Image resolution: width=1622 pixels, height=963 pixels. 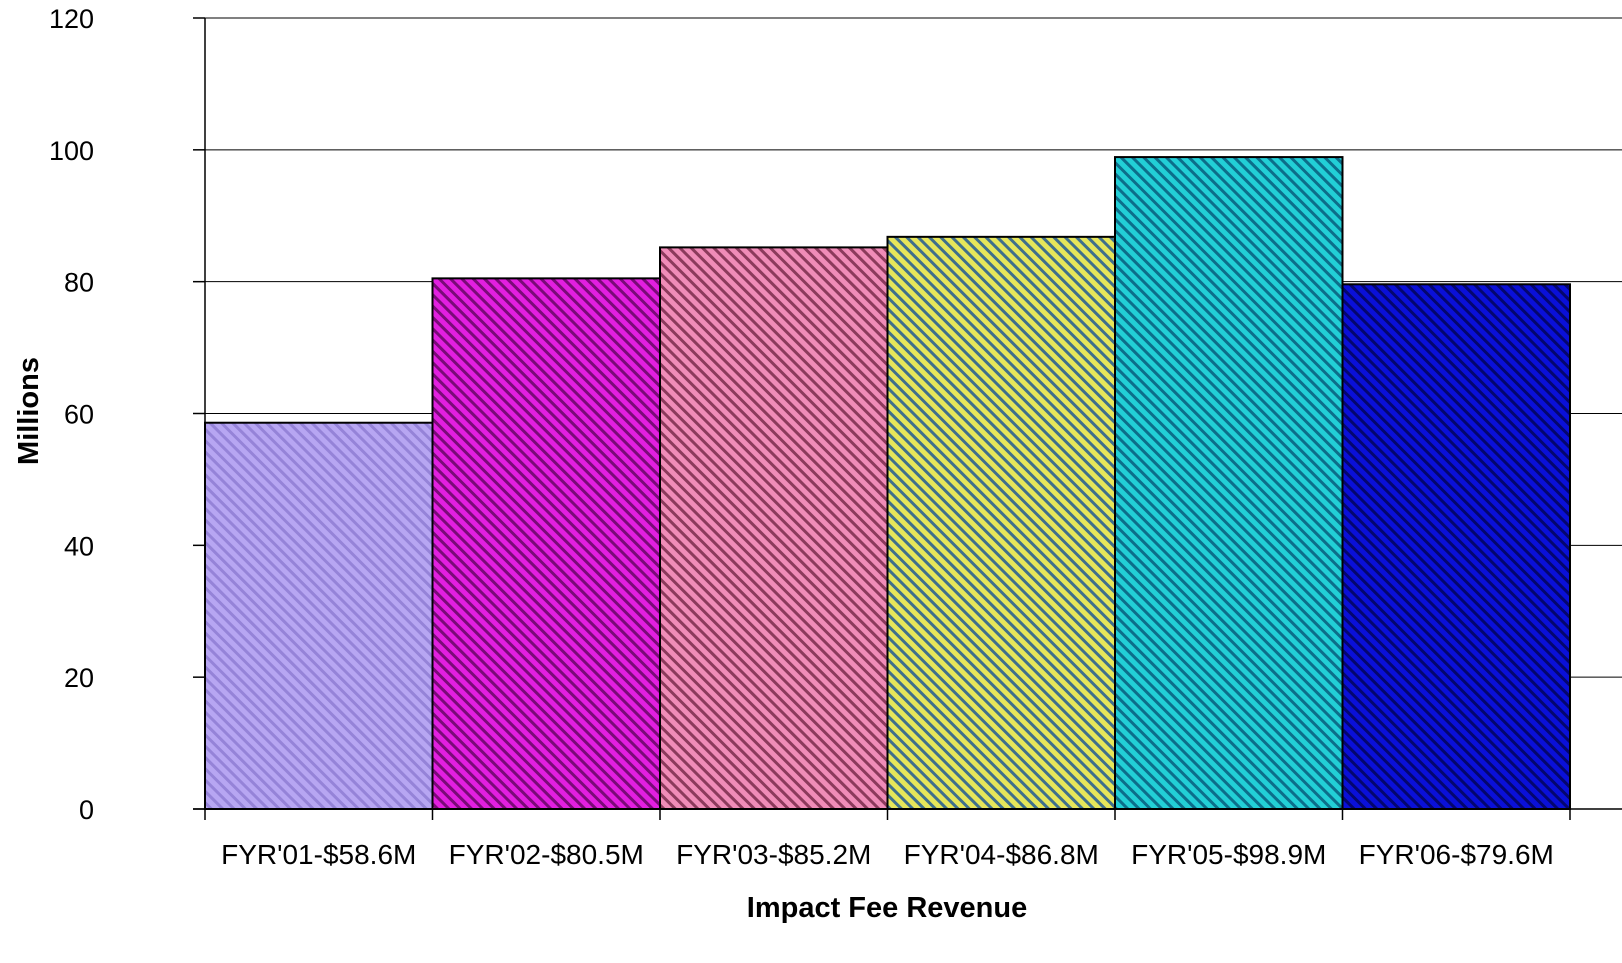 I want to click on y-tick-label: 100, so click(x=71, y=151).